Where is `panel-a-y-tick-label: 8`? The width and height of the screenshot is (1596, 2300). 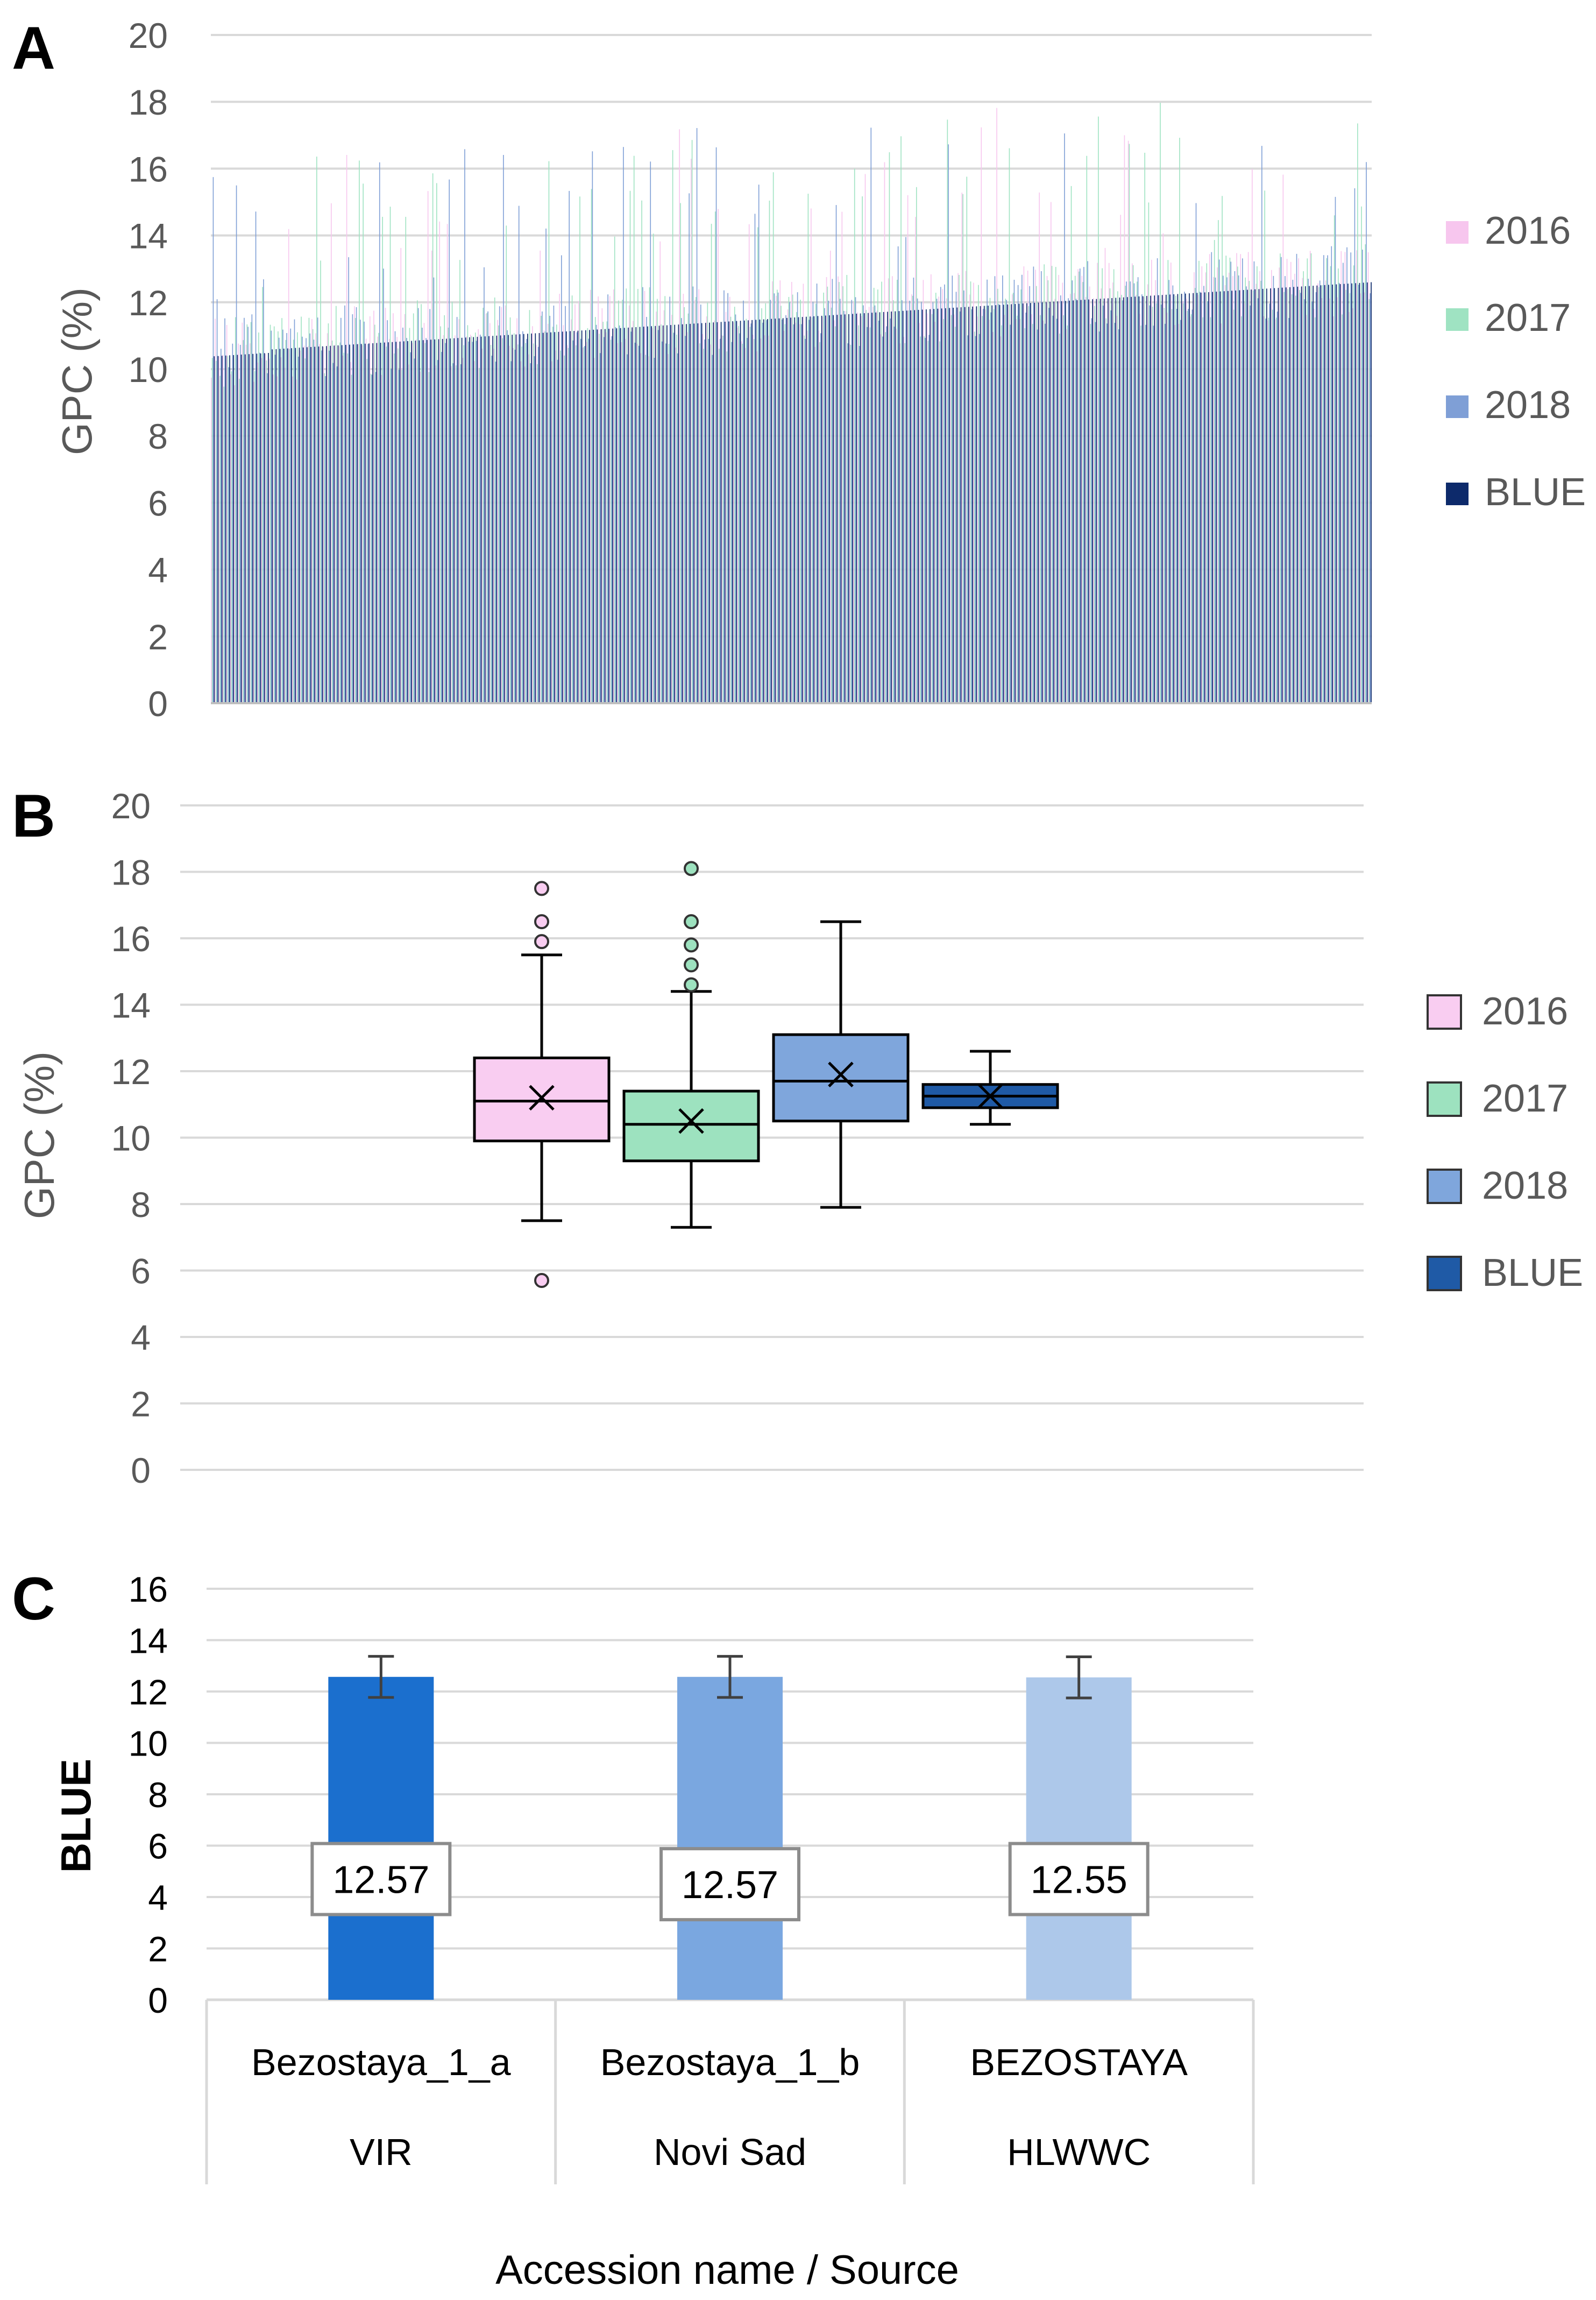
panel-a-y-tick-label: 8 is located at coordinates (158, 436).